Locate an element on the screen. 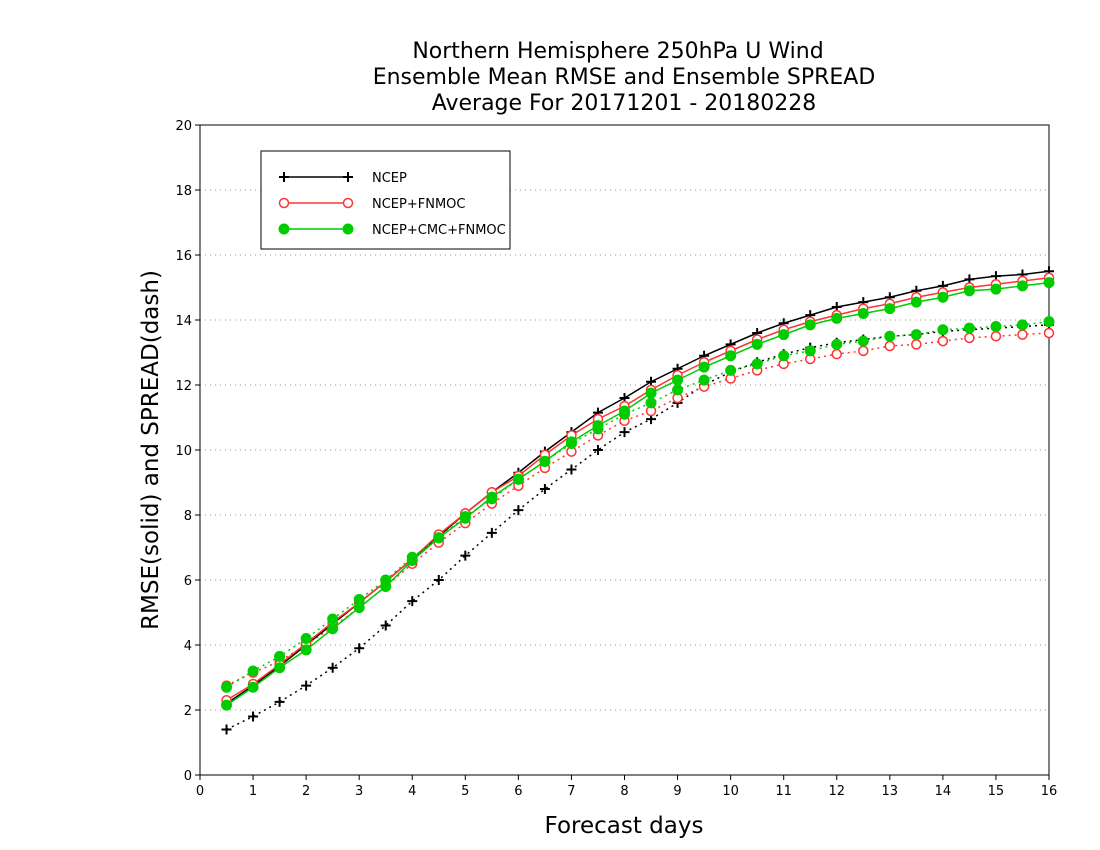 The image size is (1100, 850). title-line-2: Ensemble Mean RMSE and Ensemble SPREAD is located at coordinates (624, 77).